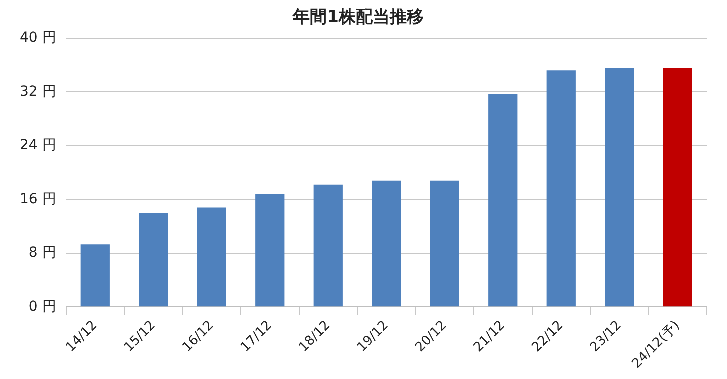 Image resolution: width=727 pixels, height=379 pixels. What do you see at coordinates (38, 92) in the screenshot?
I see `y-tick-label: 32 円` at bounding box center [38, 92].